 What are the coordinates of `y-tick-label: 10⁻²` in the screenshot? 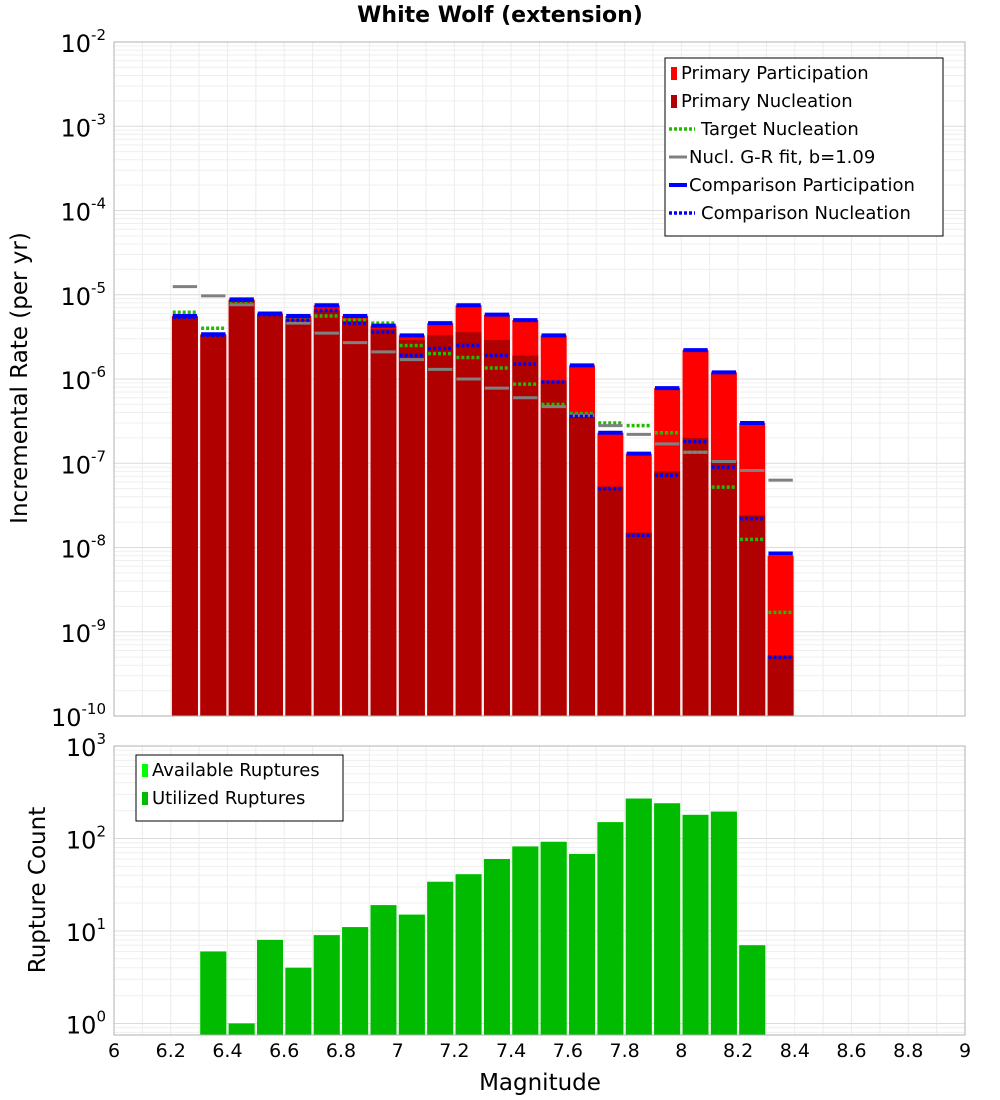 It's located at (83, 42).